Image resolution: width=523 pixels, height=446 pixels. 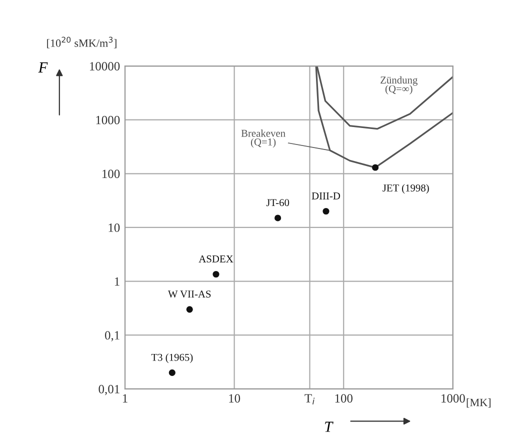 I want to click on y-tick-label: 100, so click(x=111, y=174).